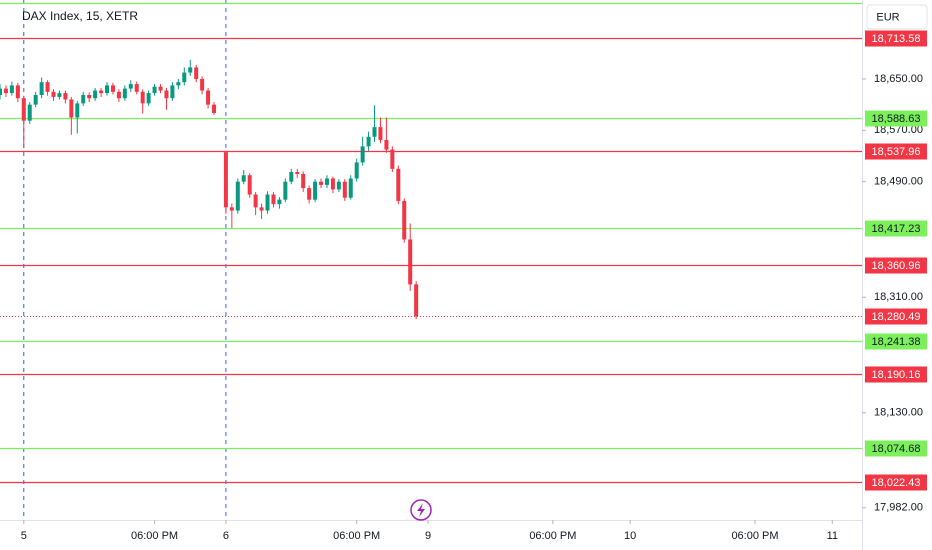  I want to click on level-label: 18,713.58, so click(896, 39).